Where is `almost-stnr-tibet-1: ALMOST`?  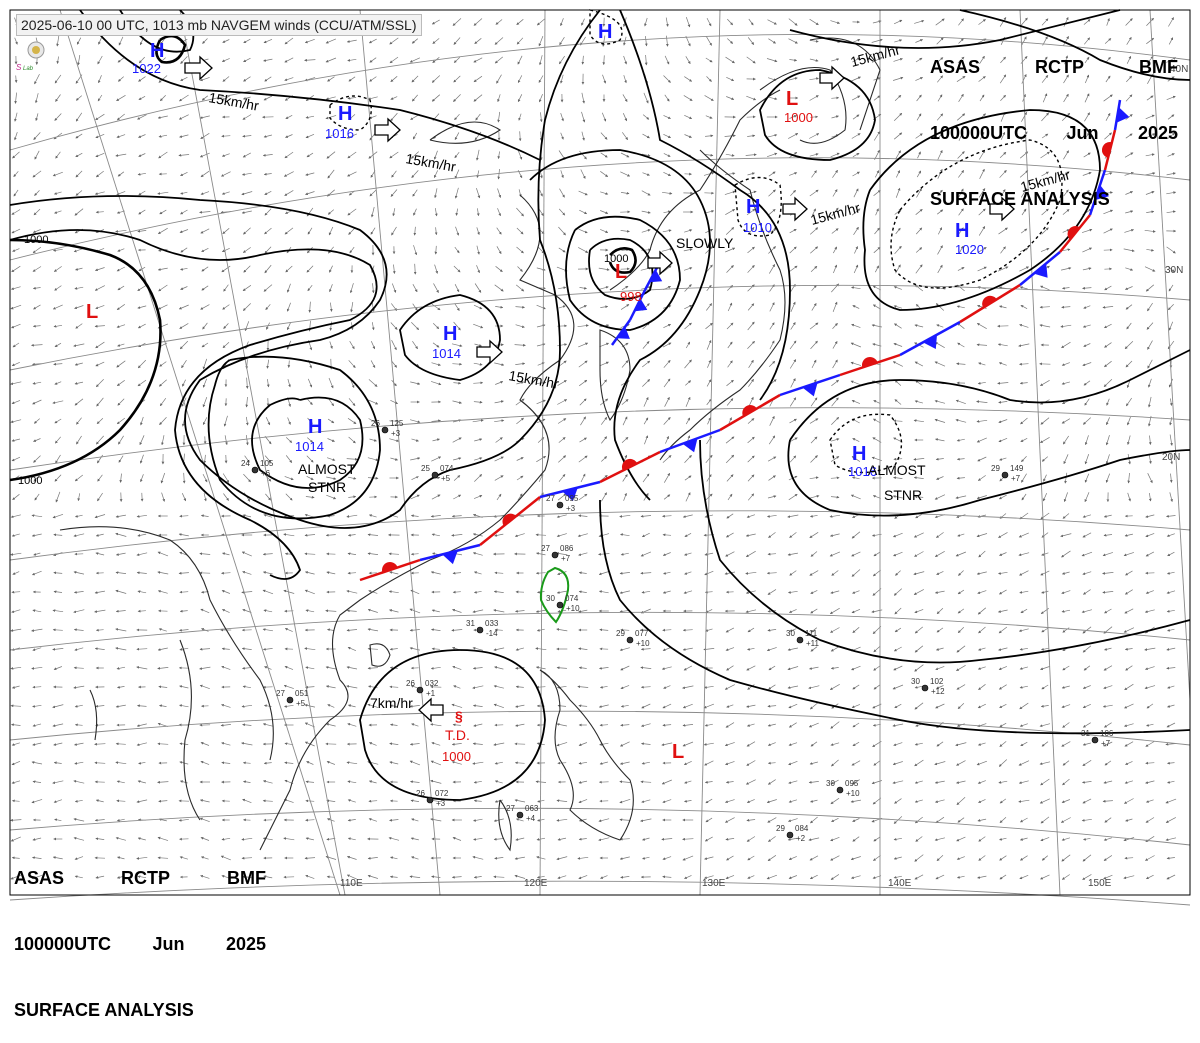
almost-stnr-tibet-1: ALMOST is located at coordinates (327, 469).